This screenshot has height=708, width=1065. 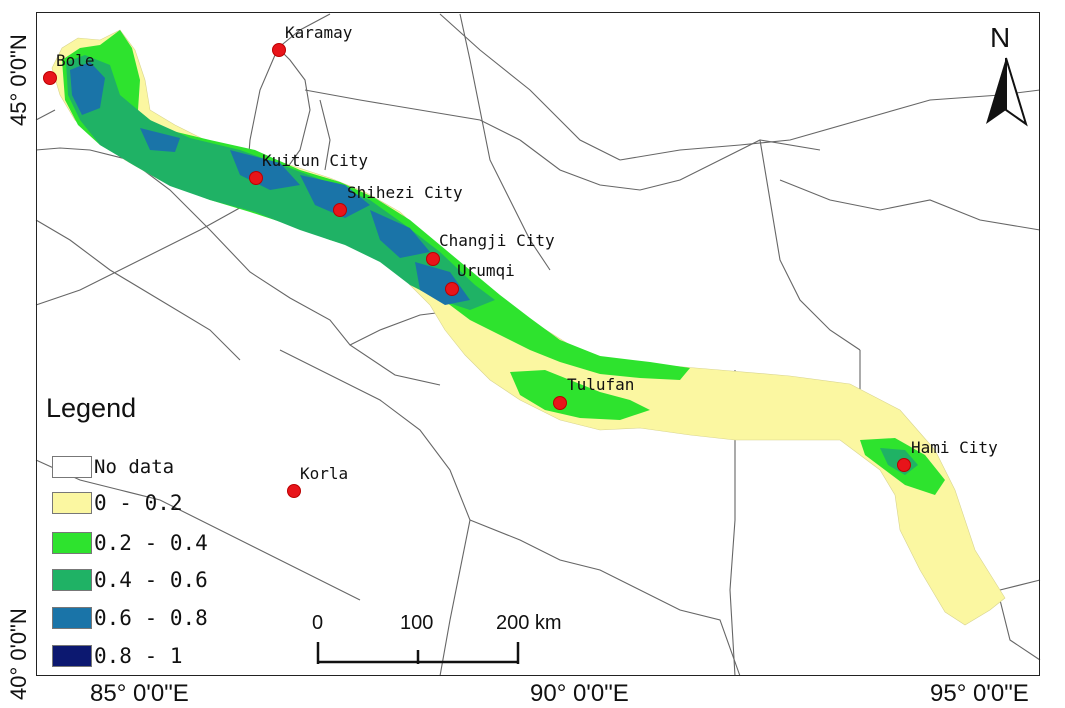 I want to click on legend-label: 0.8 - 1, so click(x=138, y=656).